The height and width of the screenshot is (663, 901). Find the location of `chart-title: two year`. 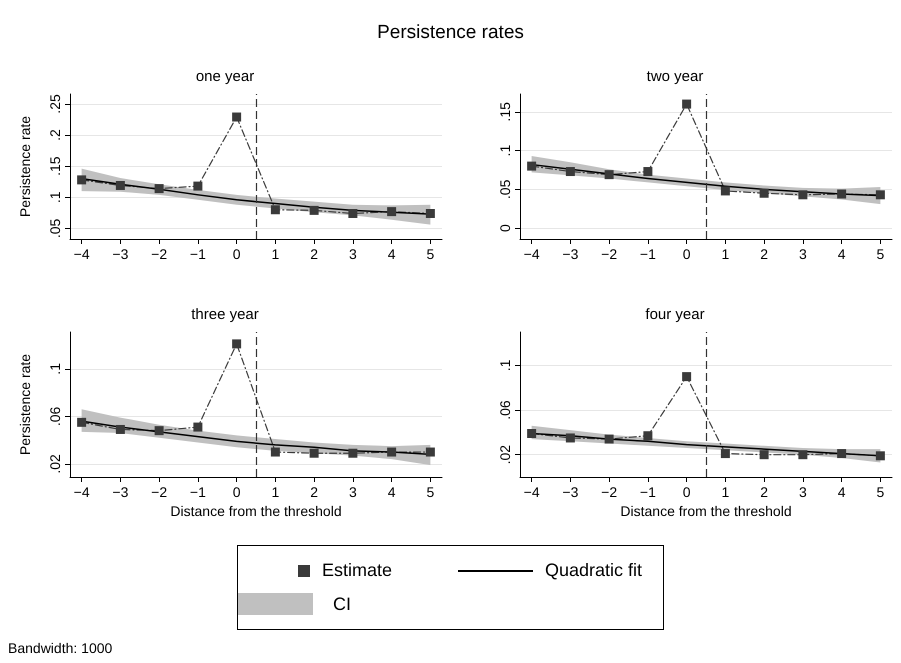

chart-title: two year is located at coordinates (675, 76).